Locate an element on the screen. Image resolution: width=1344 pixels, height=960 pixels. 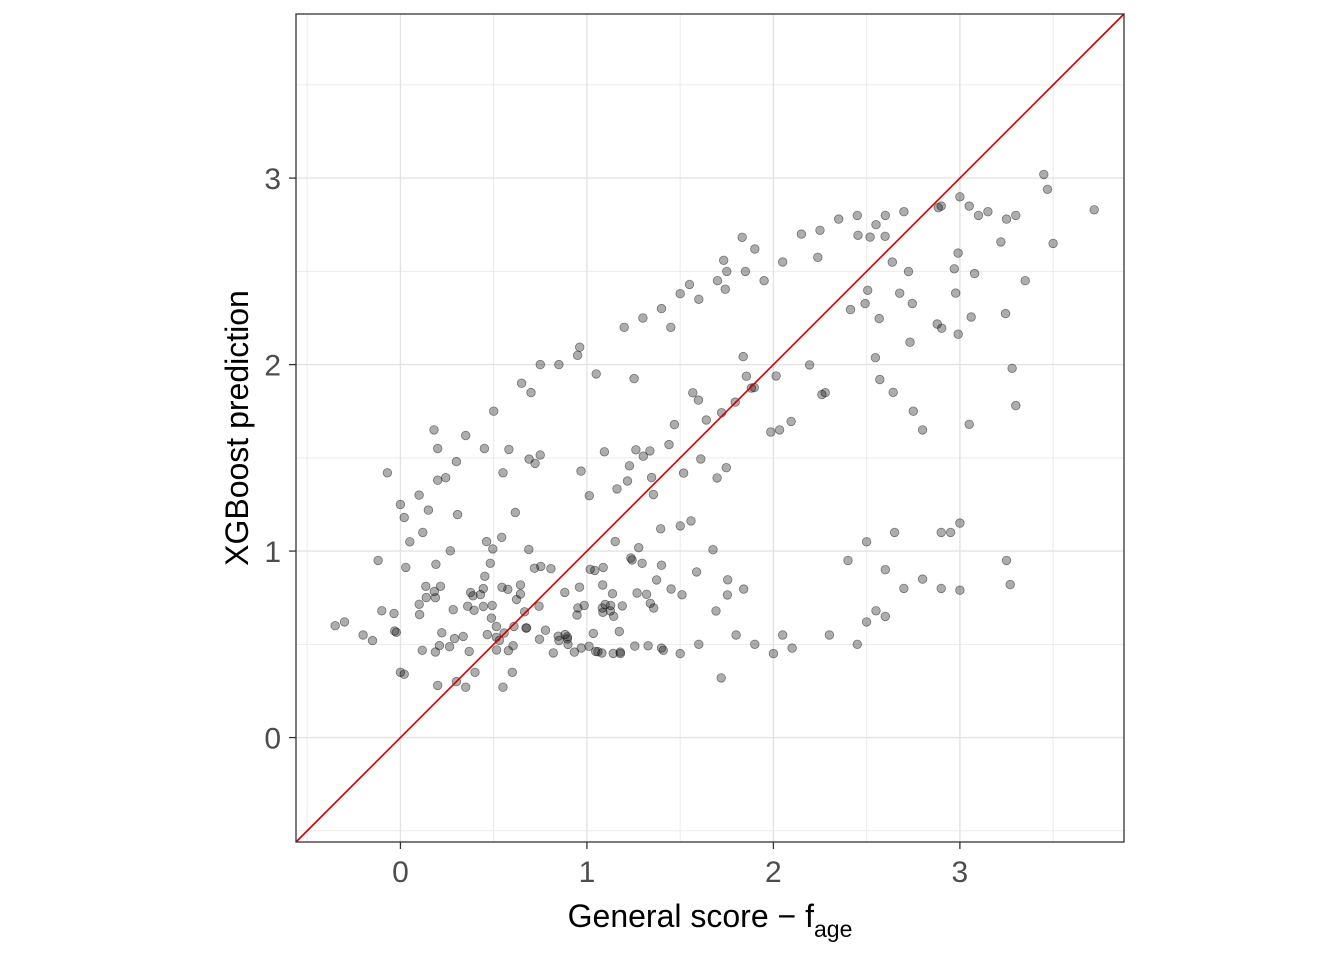
y-tick-label: 1 is located at coordinates (272, 552).